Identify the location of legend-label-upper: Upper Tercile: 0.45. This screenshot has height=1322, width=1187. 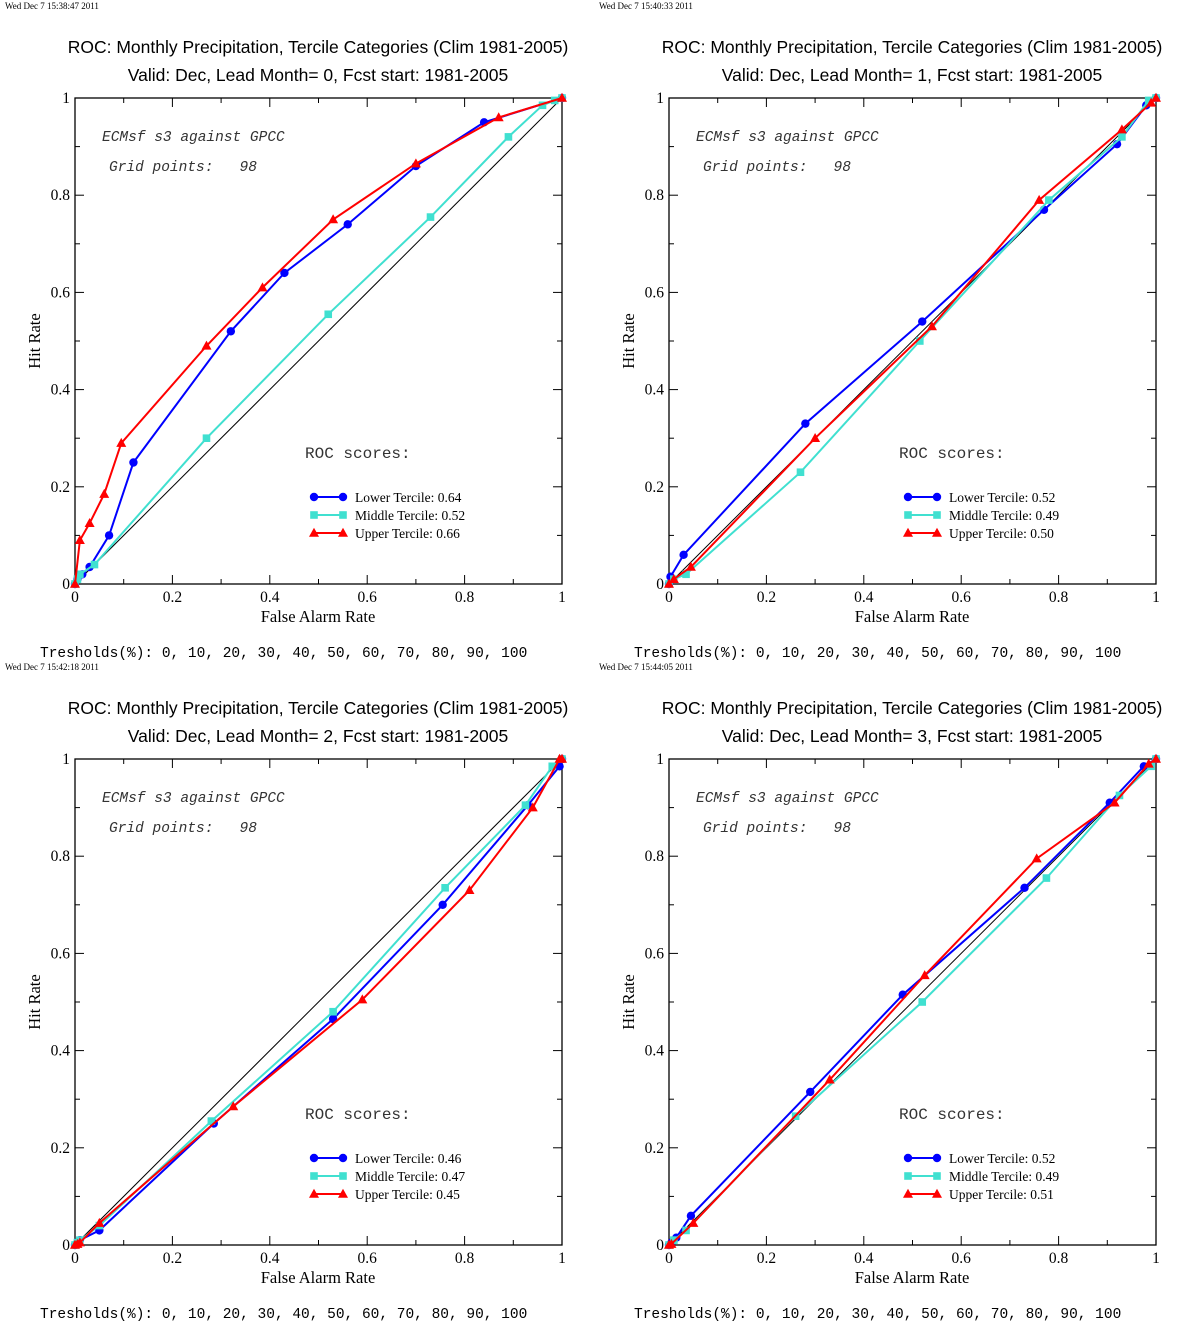
(407, 1194).